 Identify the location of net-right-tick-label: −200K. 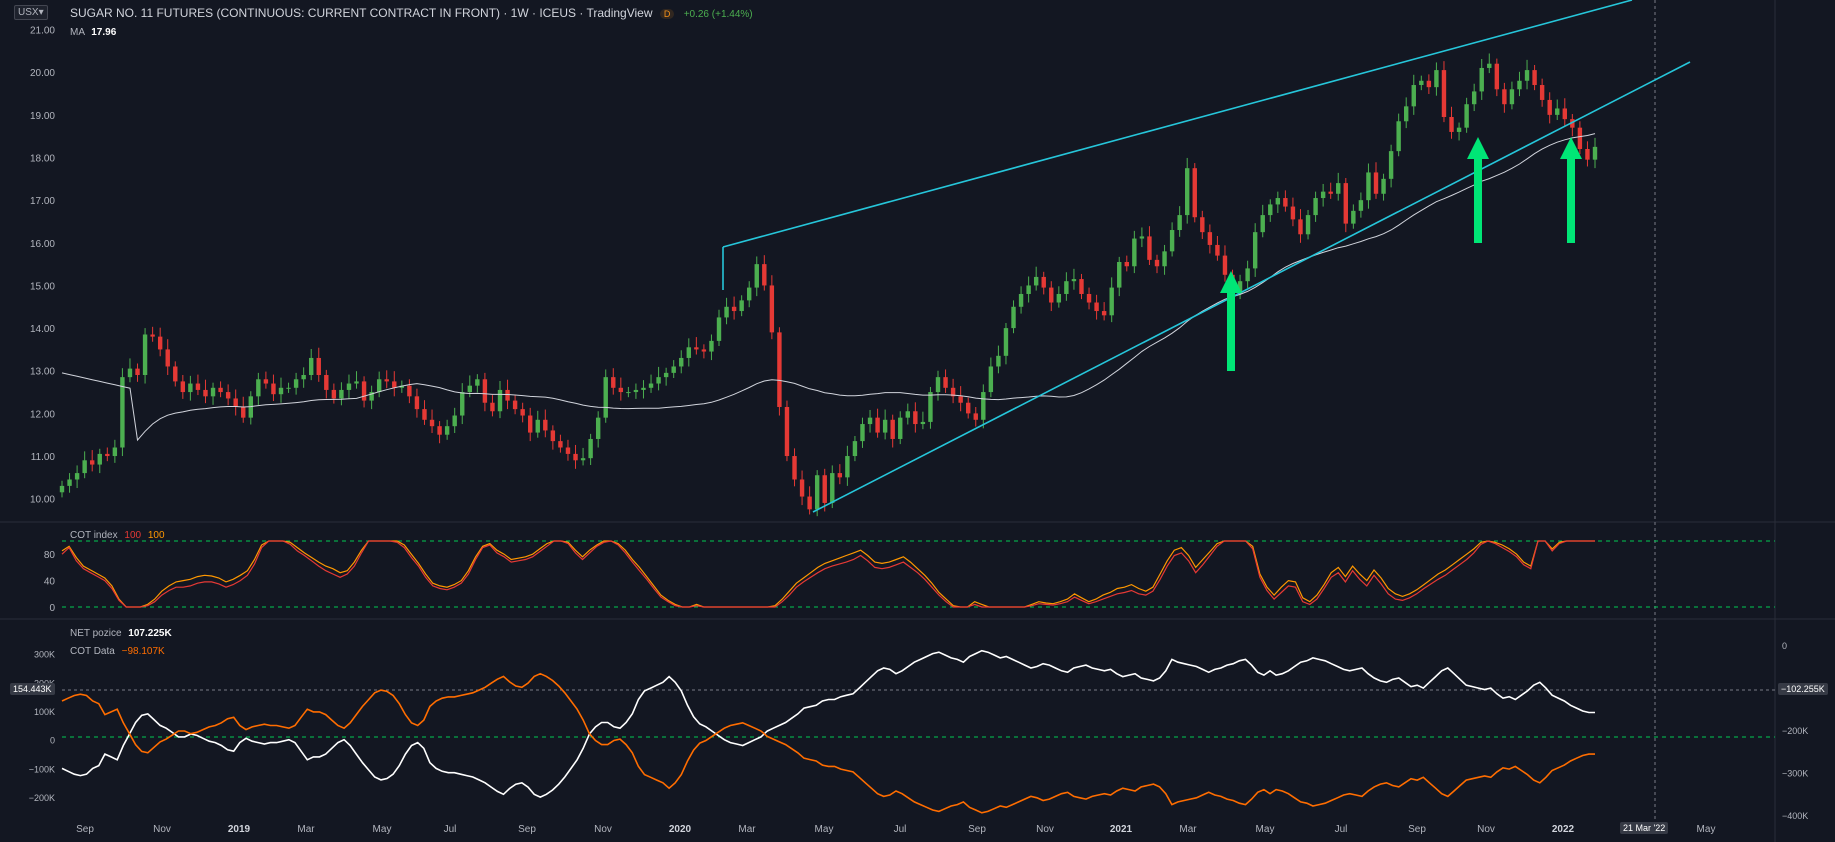
(1795, 731).